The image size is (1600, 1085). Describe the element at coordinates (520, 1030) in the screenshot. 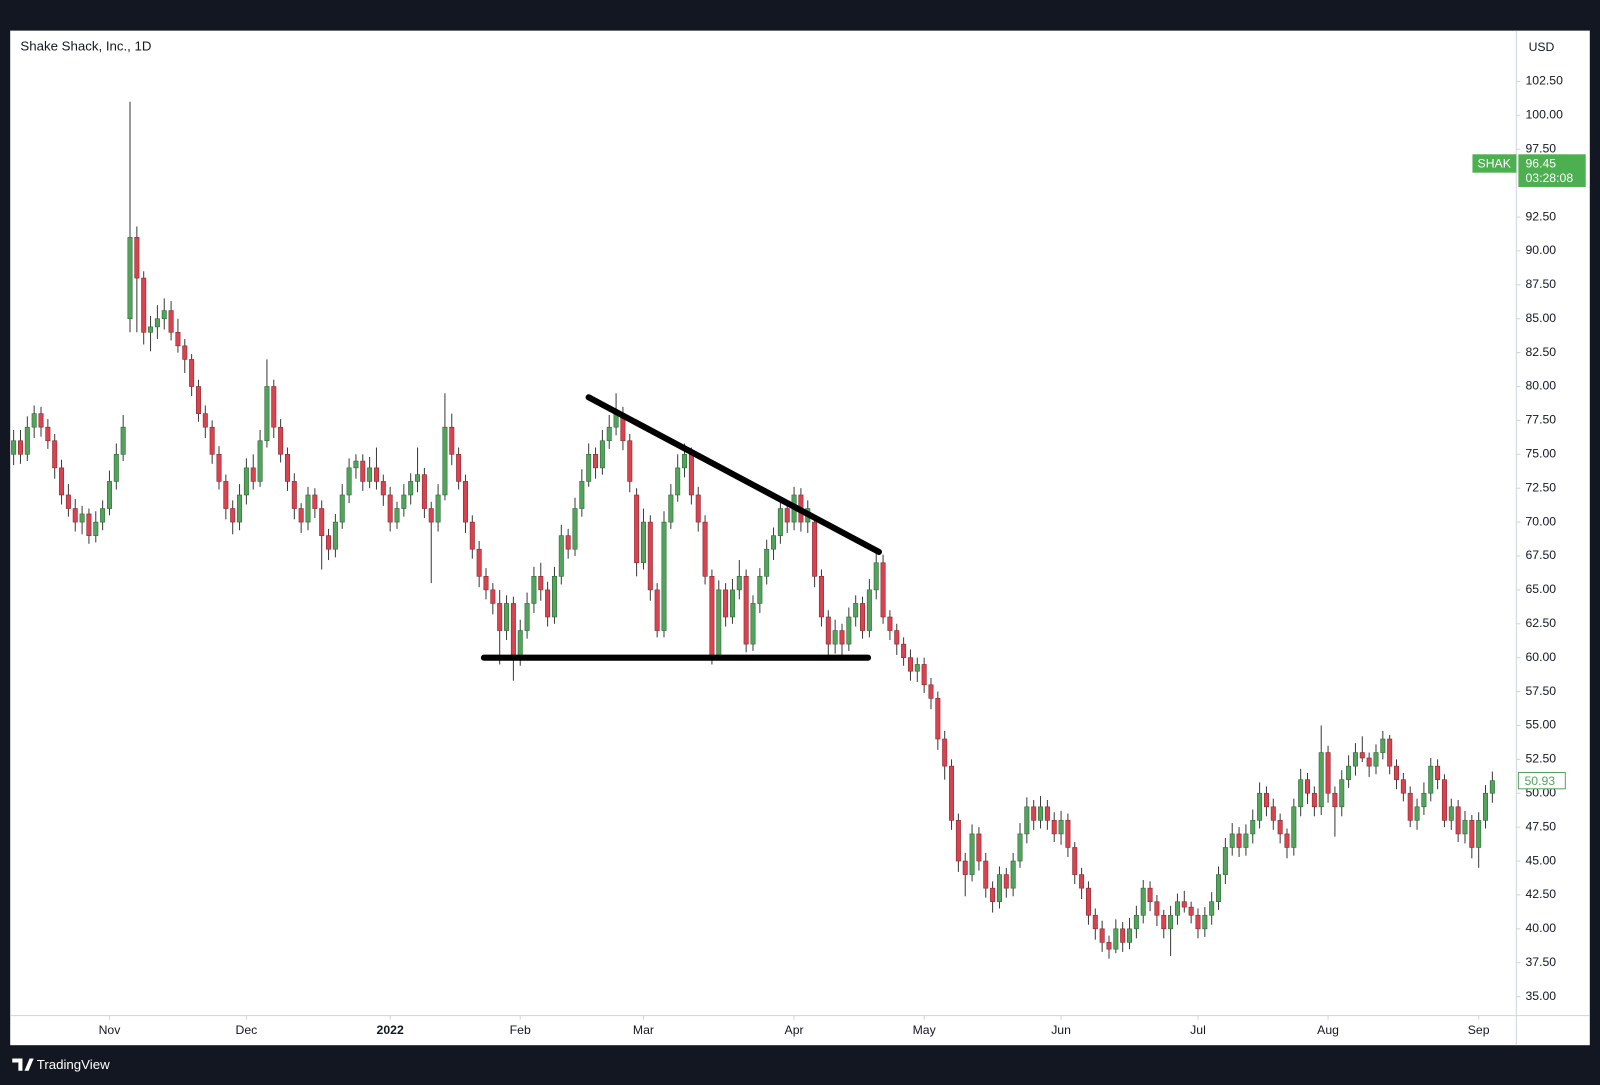

I see `x-tick-label: Feb` at that location.